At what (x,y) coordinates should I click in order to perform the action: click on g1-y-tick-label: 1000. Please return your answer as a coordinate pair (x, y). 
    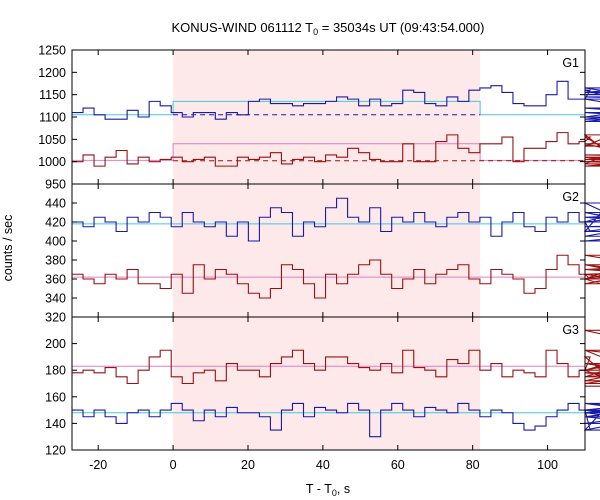
    Looking at the image, I should click on (52, 162).